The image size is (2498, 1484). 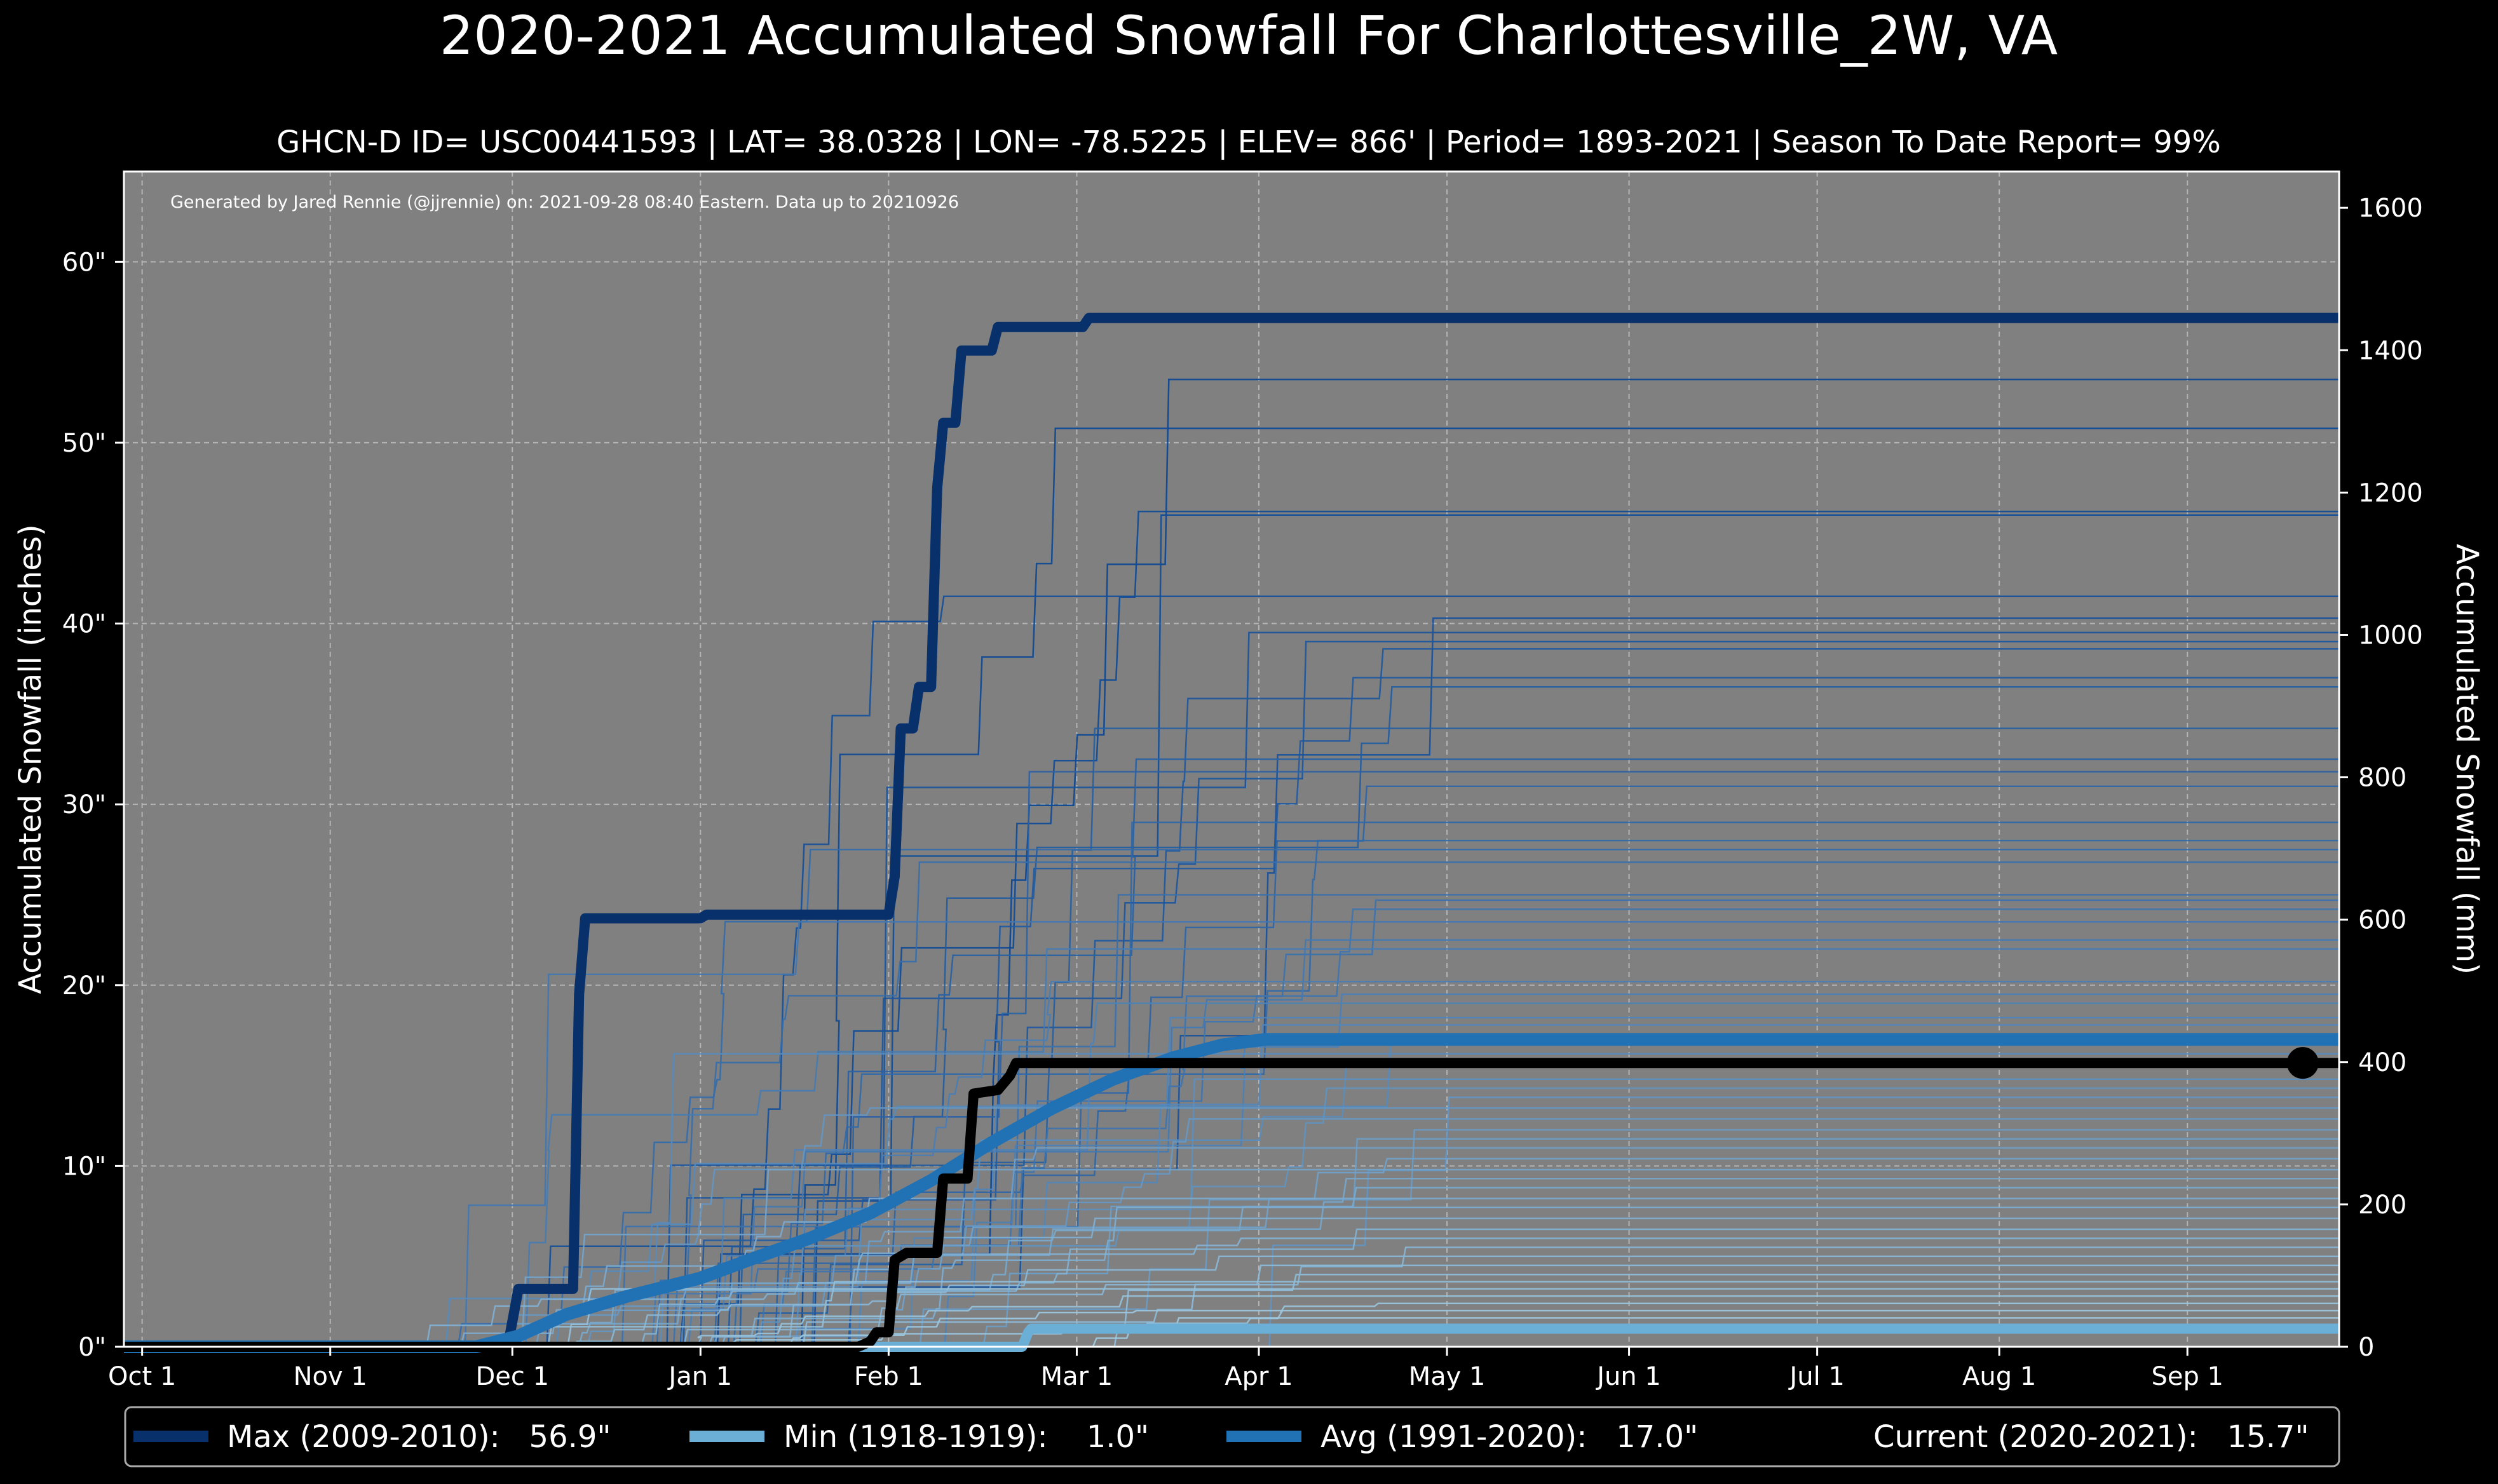 What do you see at coordinates (2390, 635) in the screenshot?
I see `y2-tick-label: 1000` at bounding box center [2390, 635].